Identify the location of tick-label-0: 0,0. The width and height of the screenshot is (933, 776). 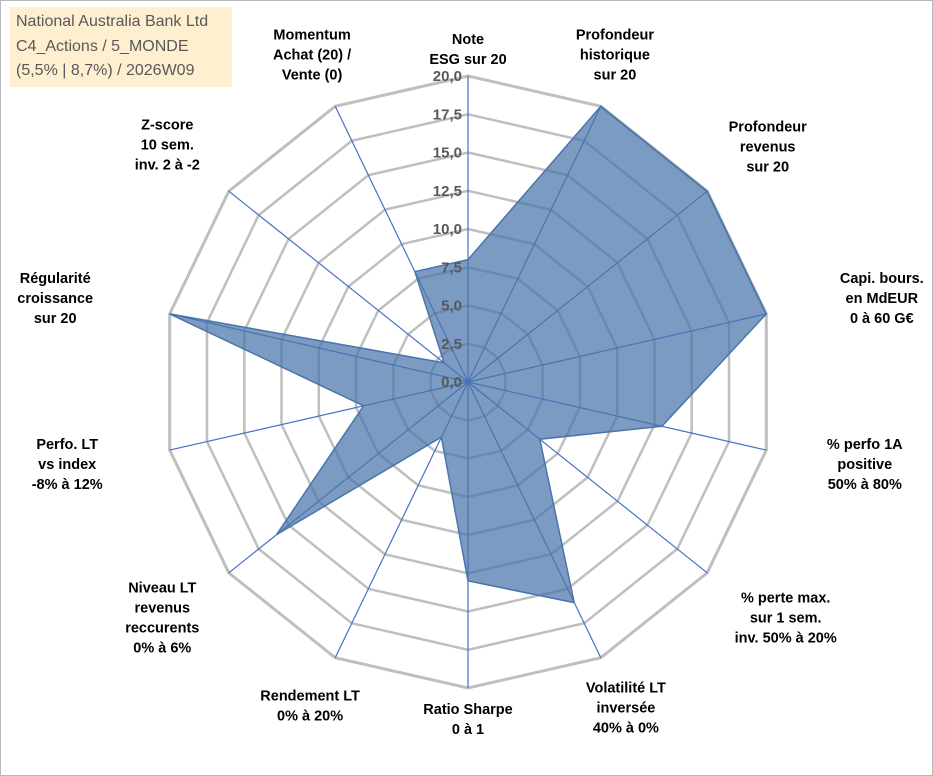
(451, 382).